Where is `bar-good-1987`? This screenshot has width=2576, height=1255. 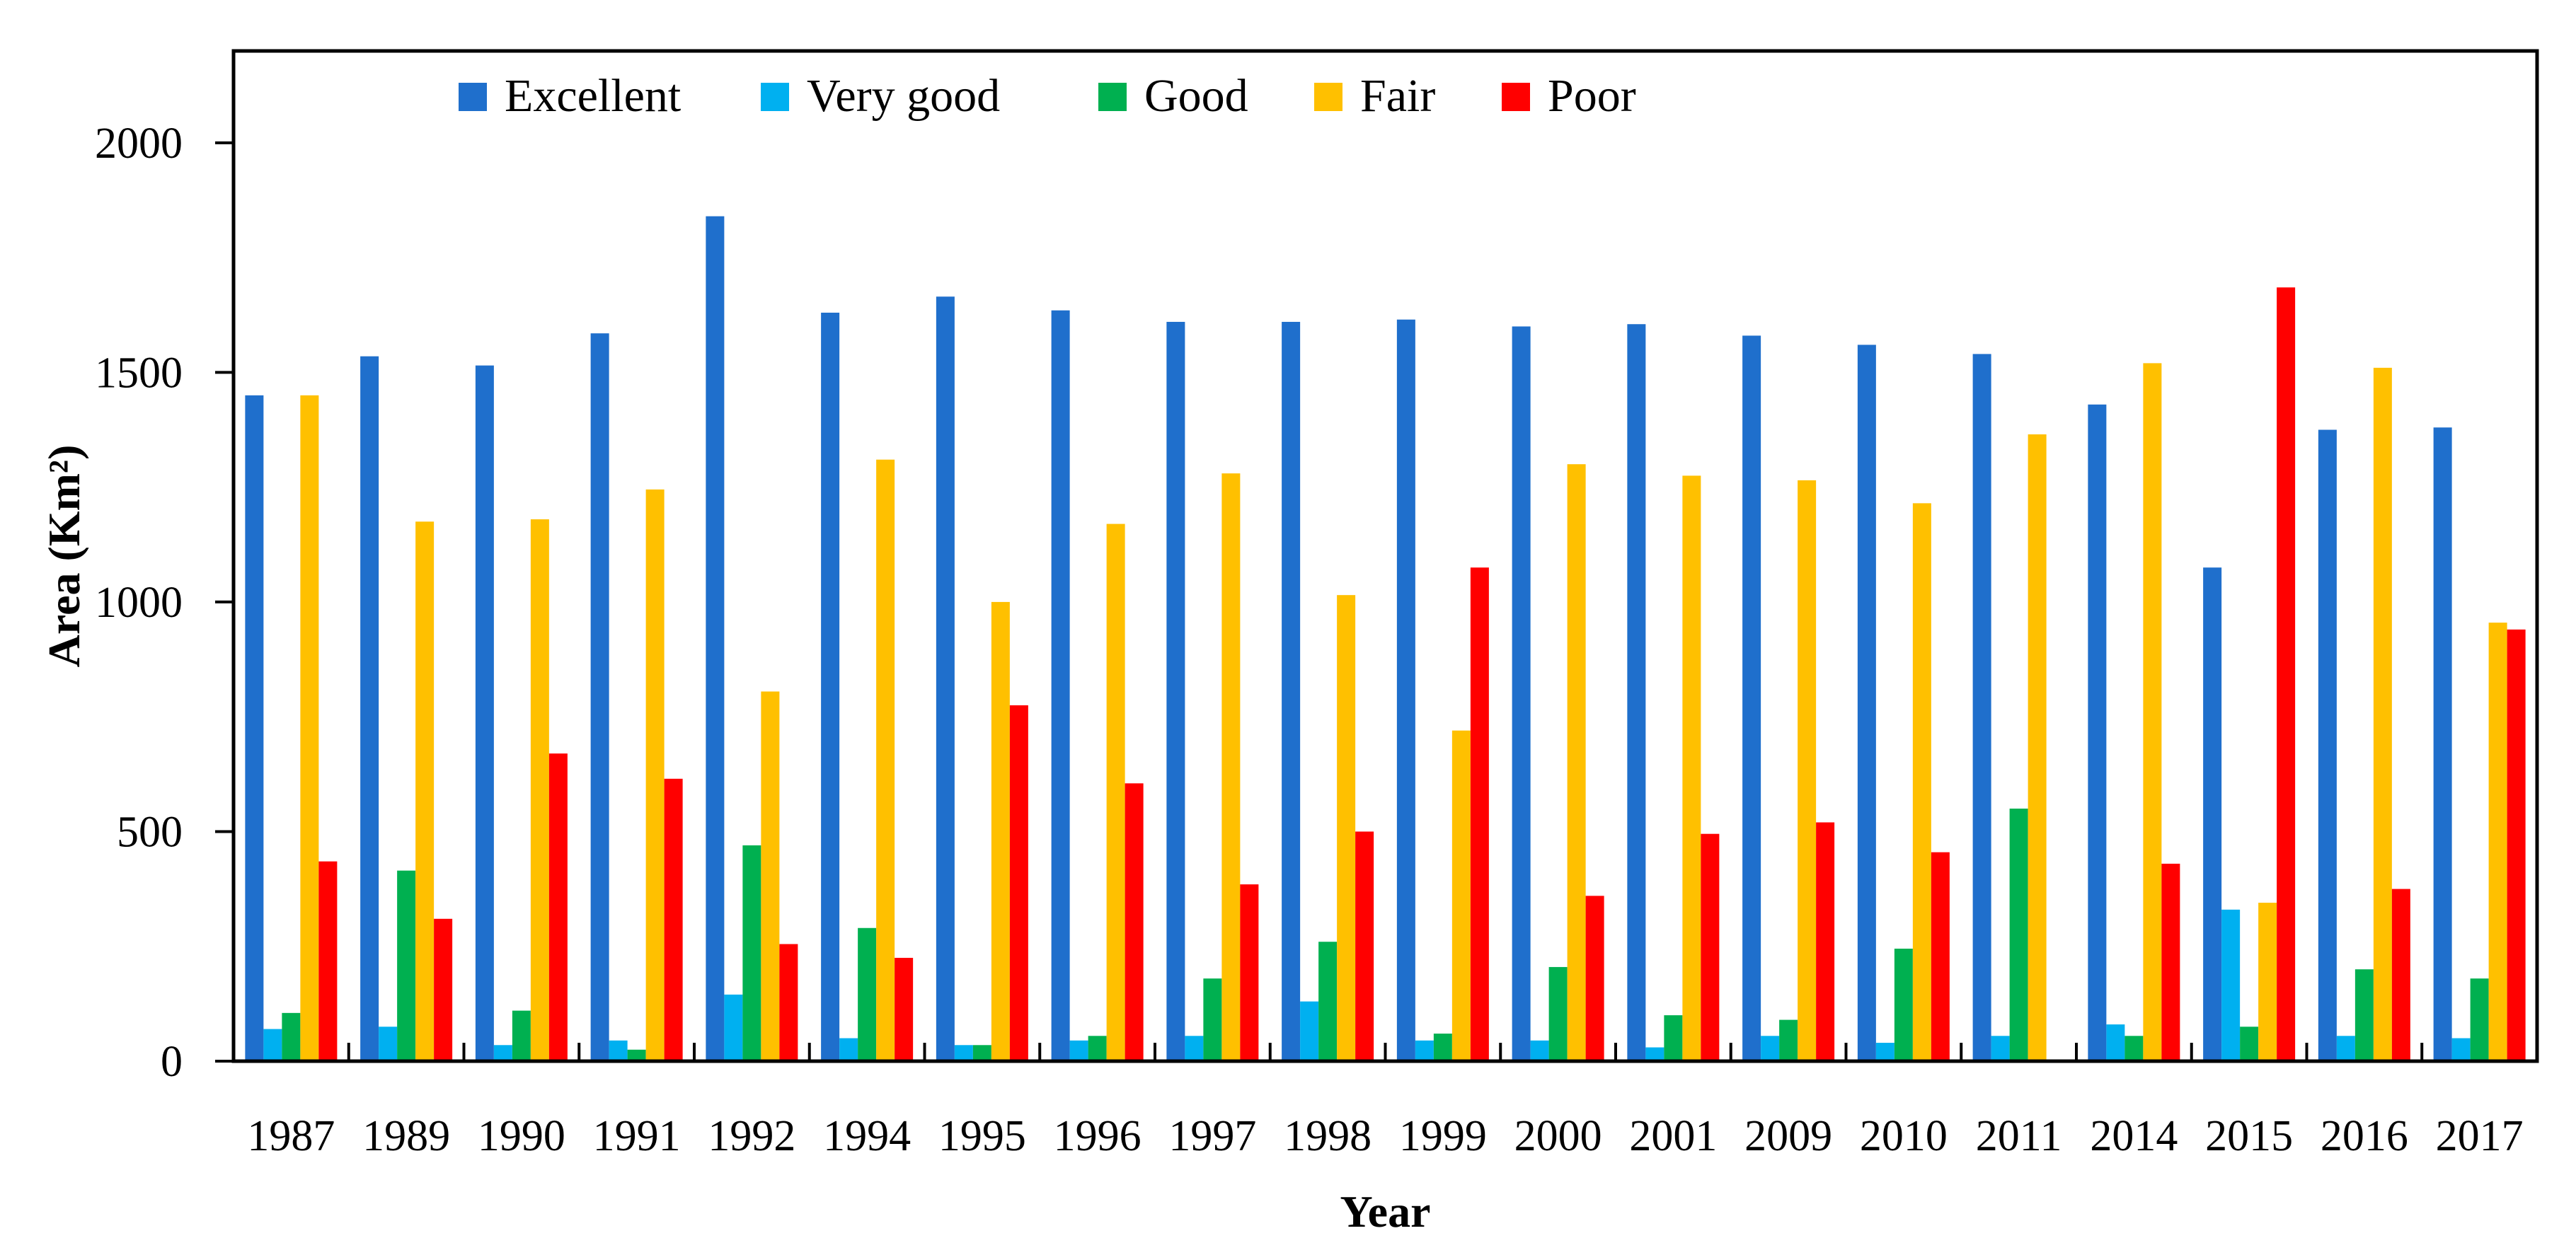
bar-good-1987 is located at coordinates (292, 1036).